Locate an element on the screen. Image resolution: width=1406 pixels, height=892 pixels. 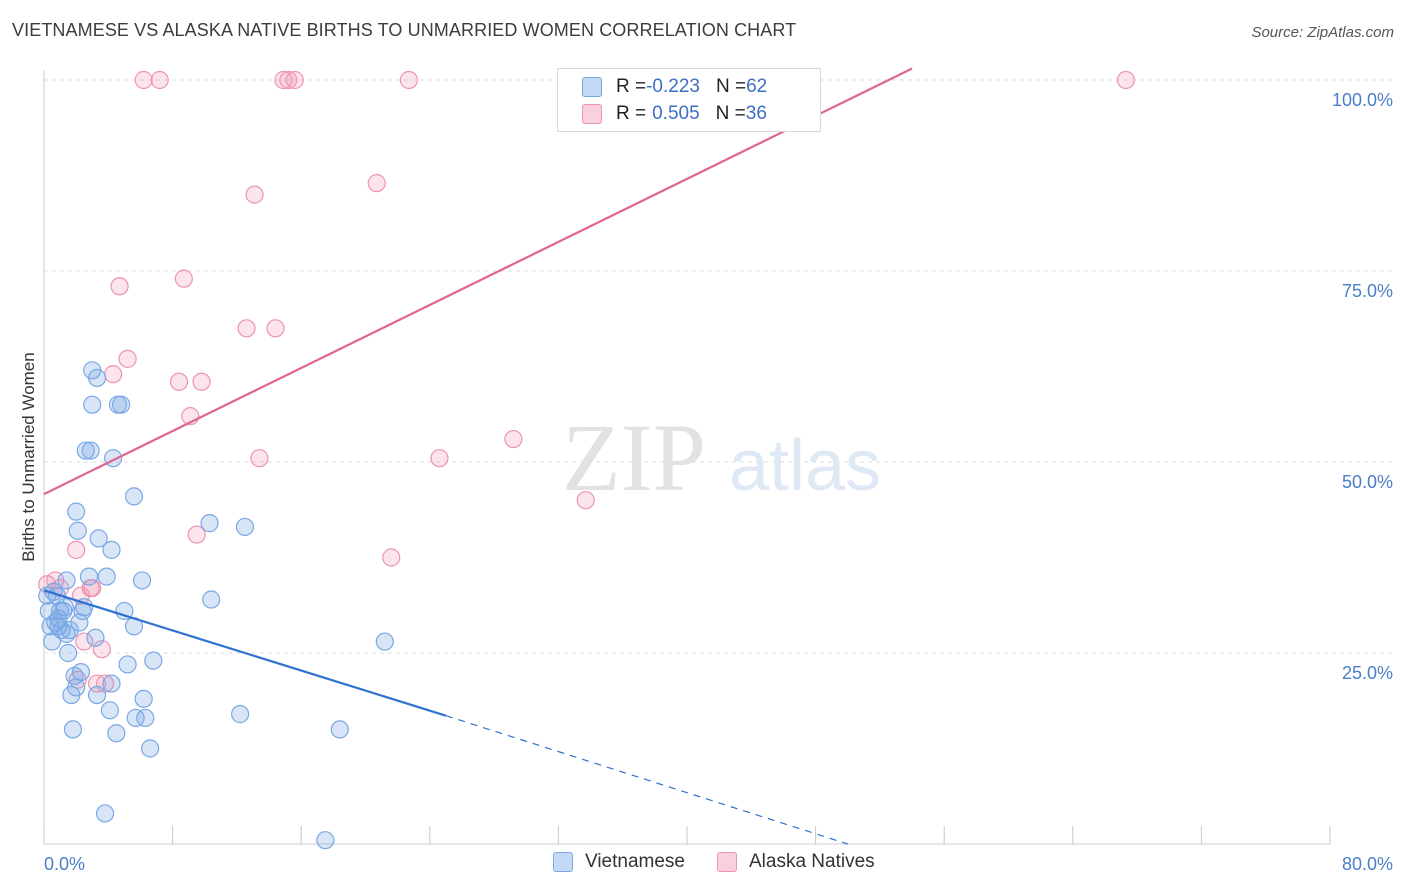
legend-row-alaska-natives: R = 0.505 N = 36 is located at coordinates (674, 114).